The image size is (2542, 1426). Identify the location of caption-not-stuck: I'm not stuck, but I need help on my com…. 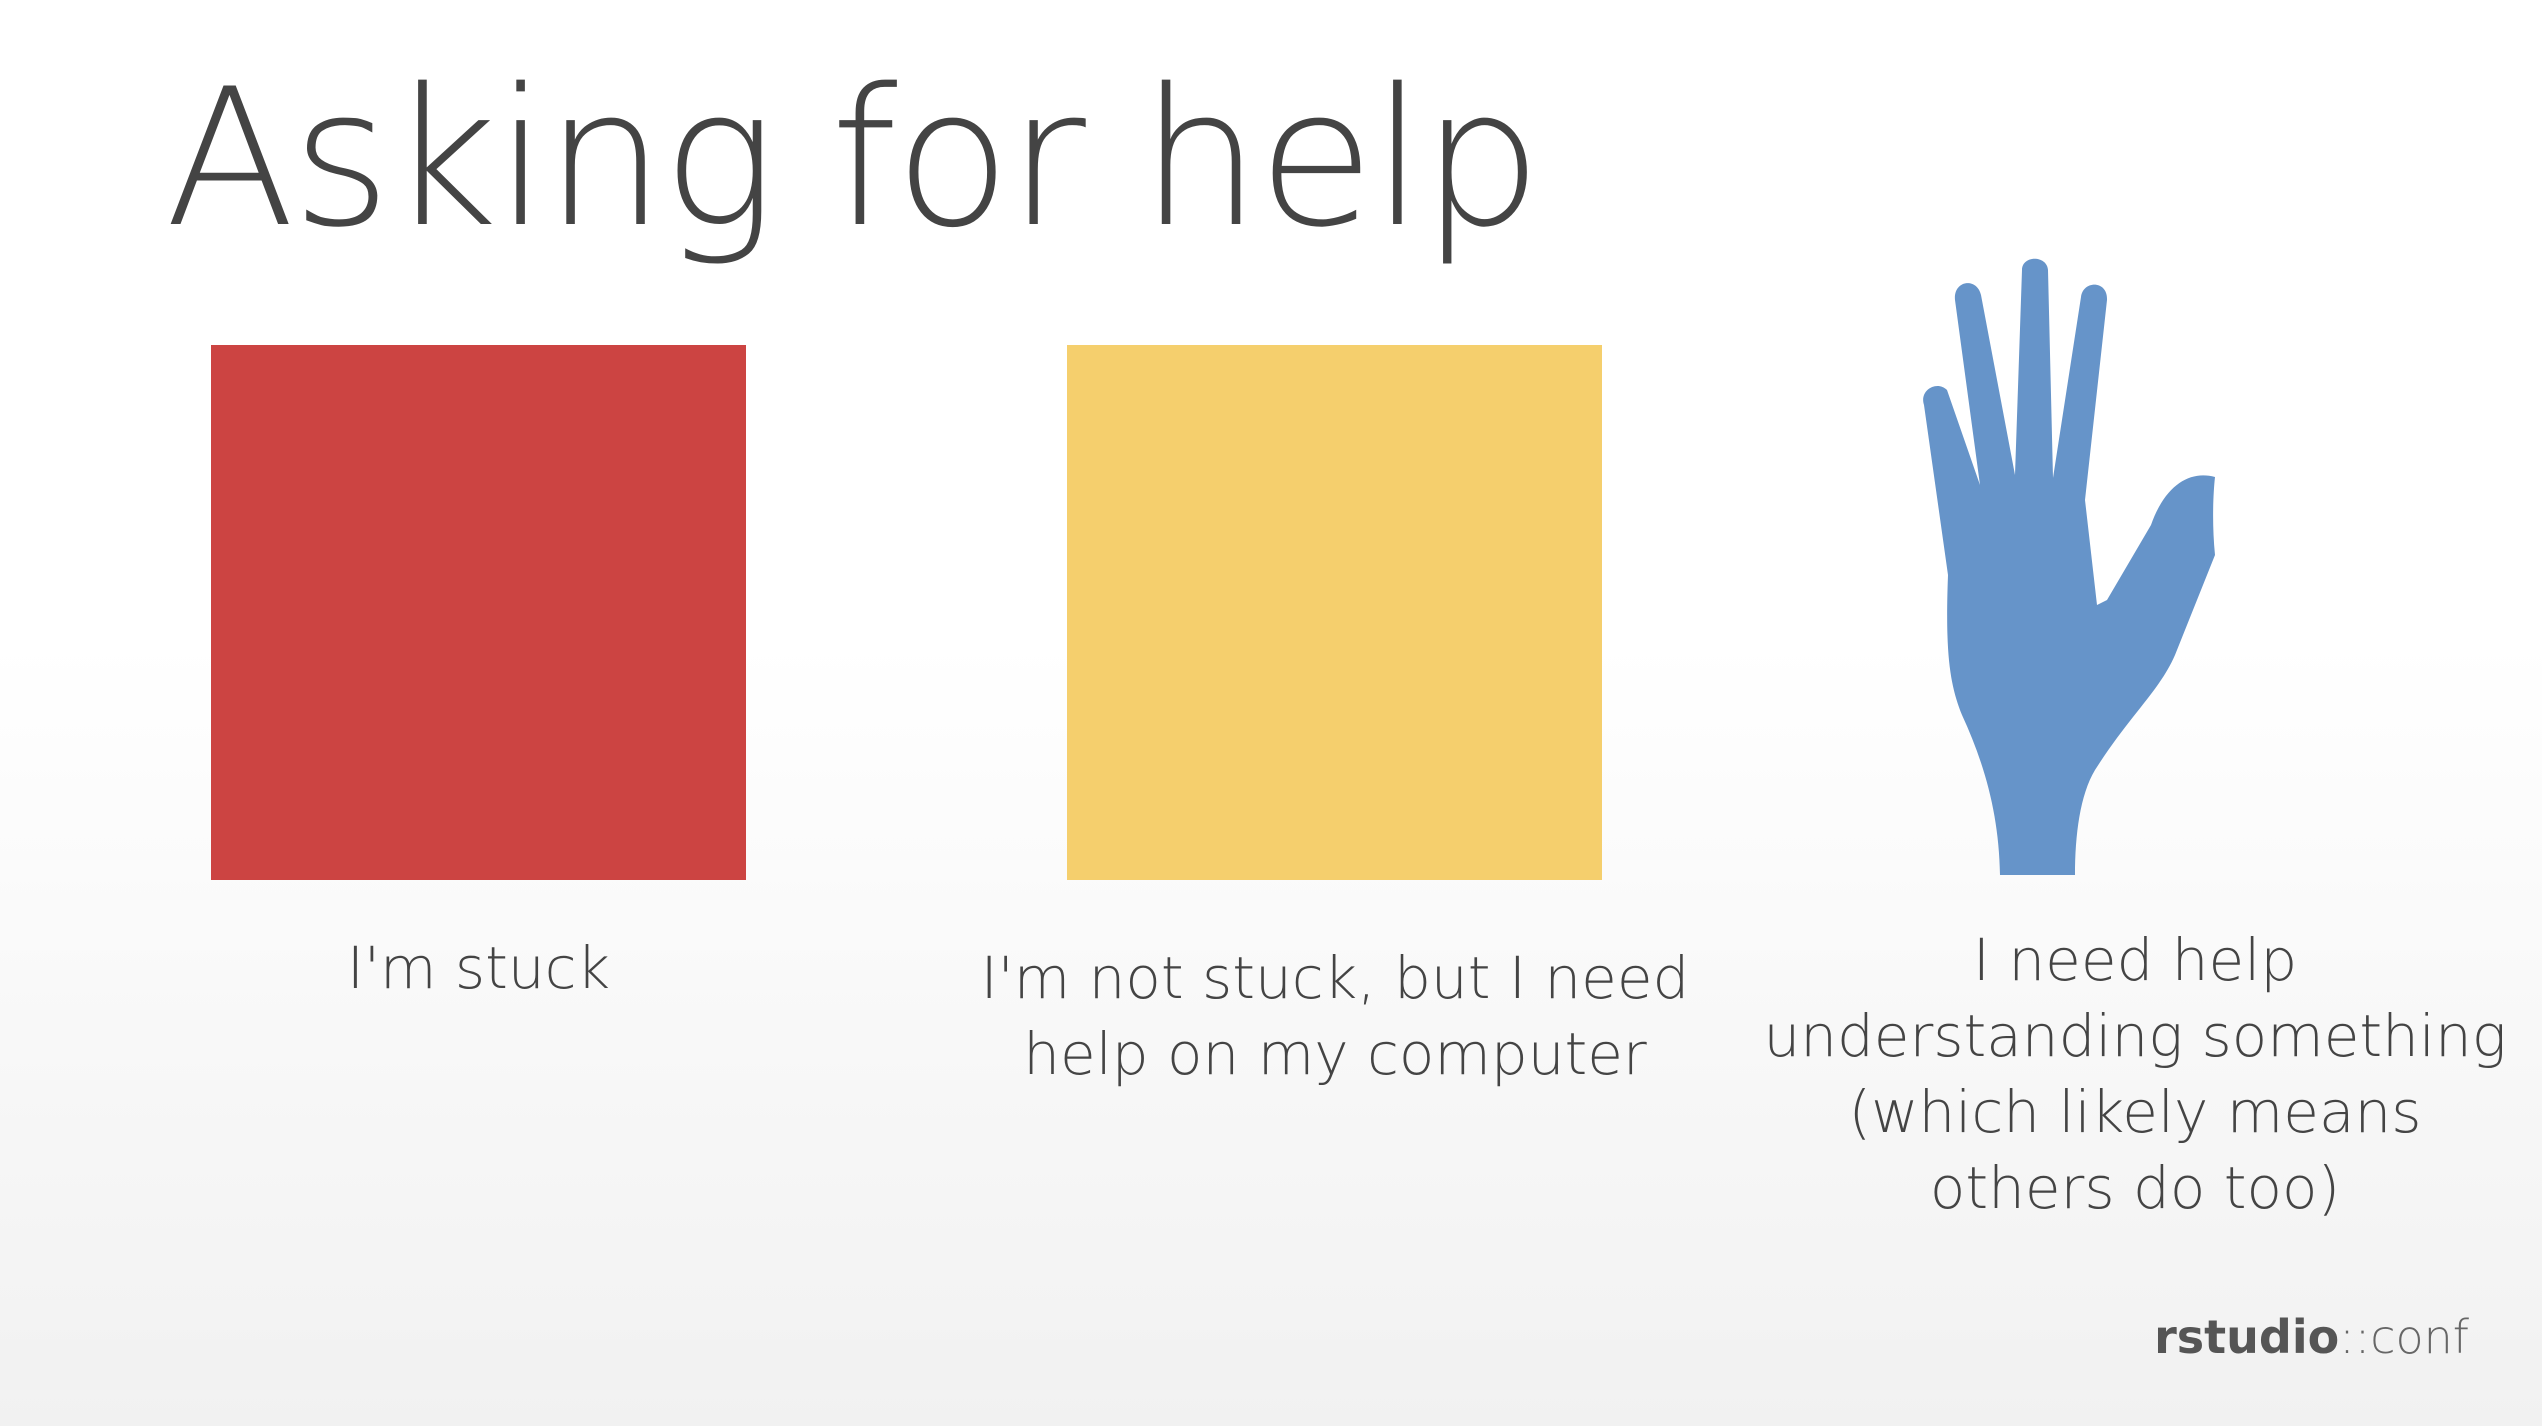
(1335, 1016).